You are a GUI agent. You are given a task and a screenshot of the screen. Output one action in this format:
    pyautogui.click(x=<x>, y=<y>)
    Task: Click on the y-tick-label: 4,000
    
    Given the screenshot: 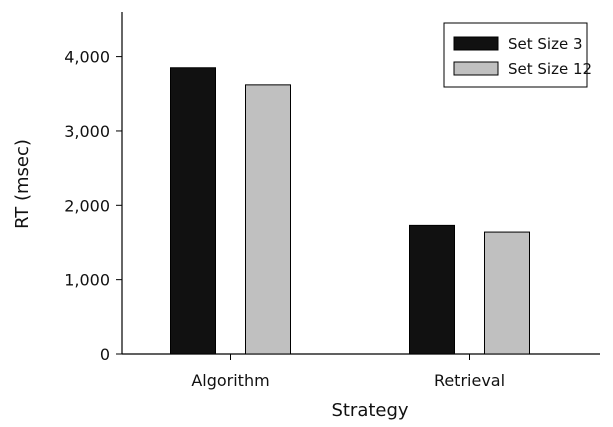 What is the action you would take?
    pyautogui.click(x=87, y=57)
    